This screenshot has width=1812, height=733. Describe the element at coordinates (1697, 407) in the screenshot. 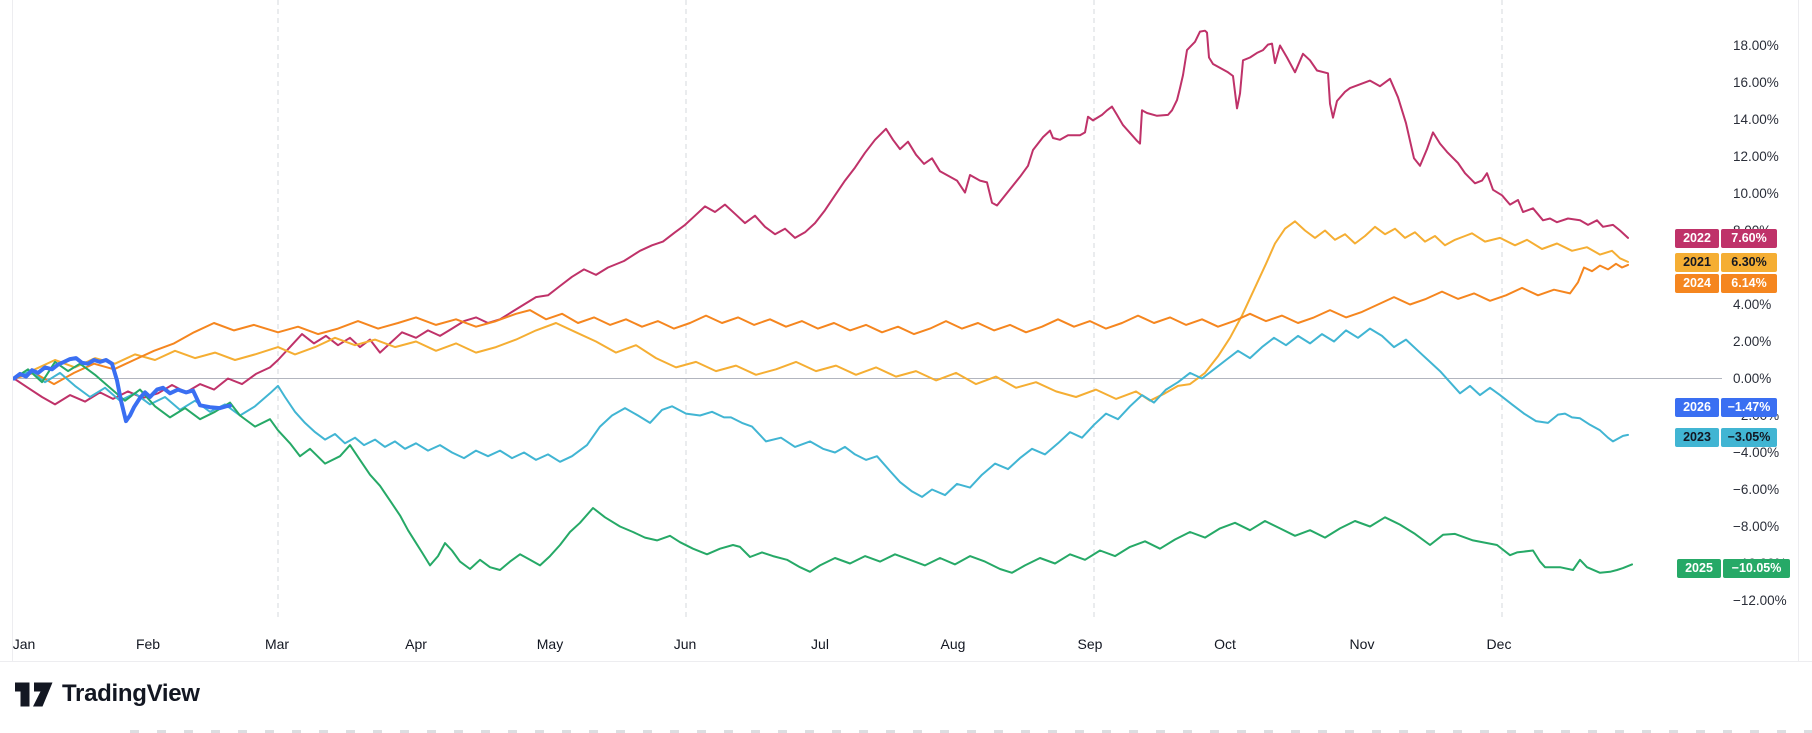

I see `badge-year-label: 2026` at that location.